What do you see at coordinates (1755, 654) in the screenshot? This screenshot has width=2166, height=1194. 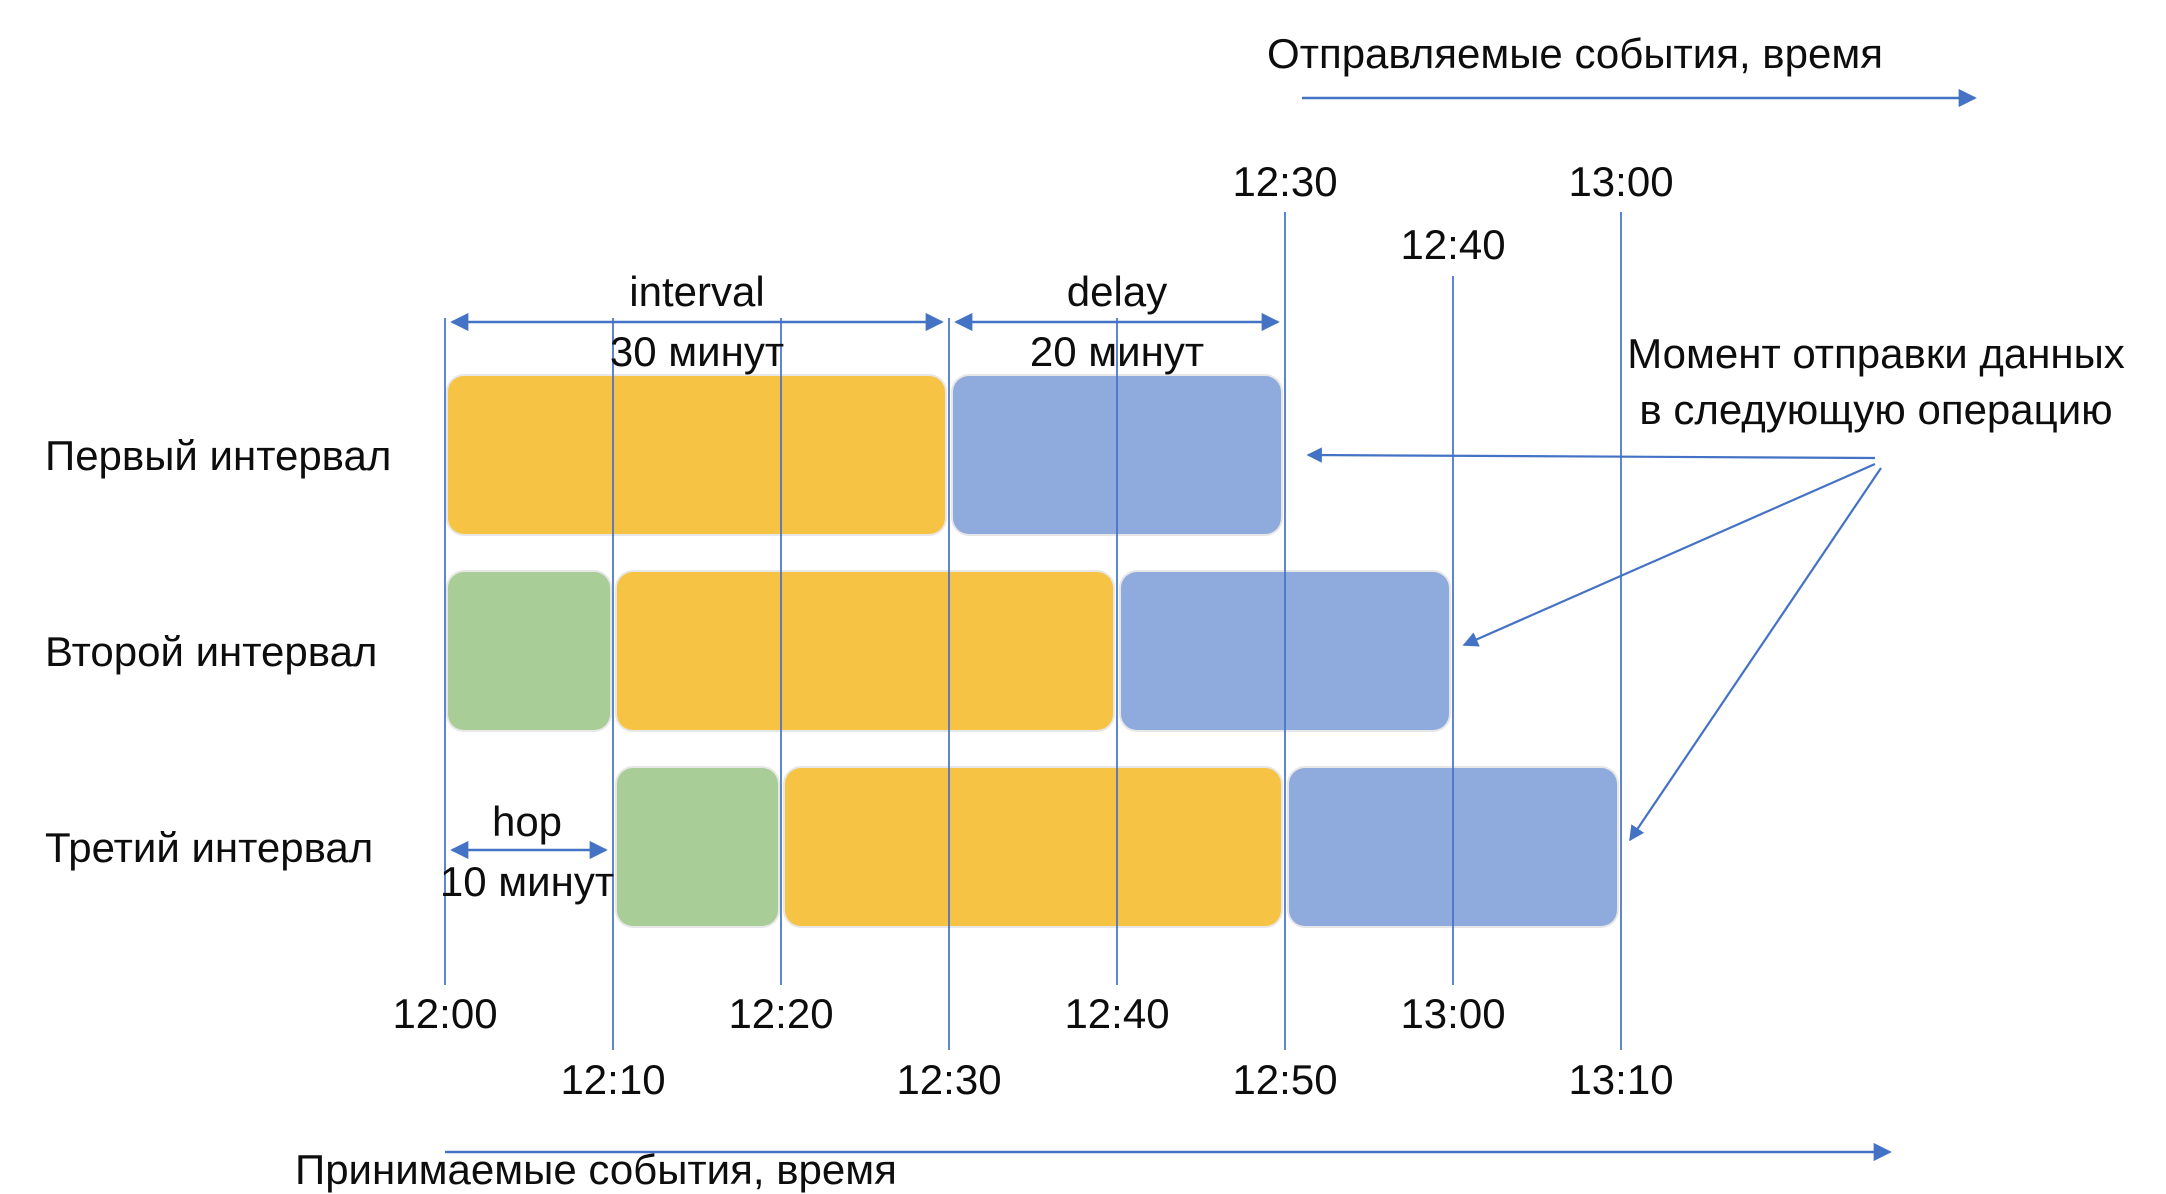 I see `annotation-arrow-row3` at bounding box center [1755, 654].